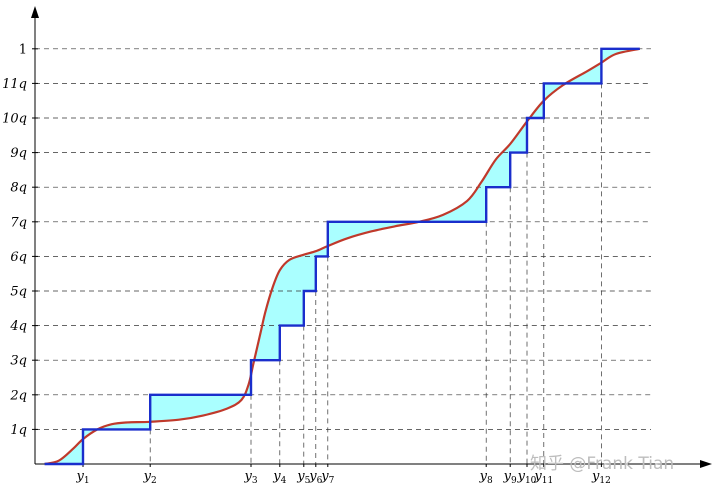  I want to click on x-tick-label: y1, so click(82, 477).